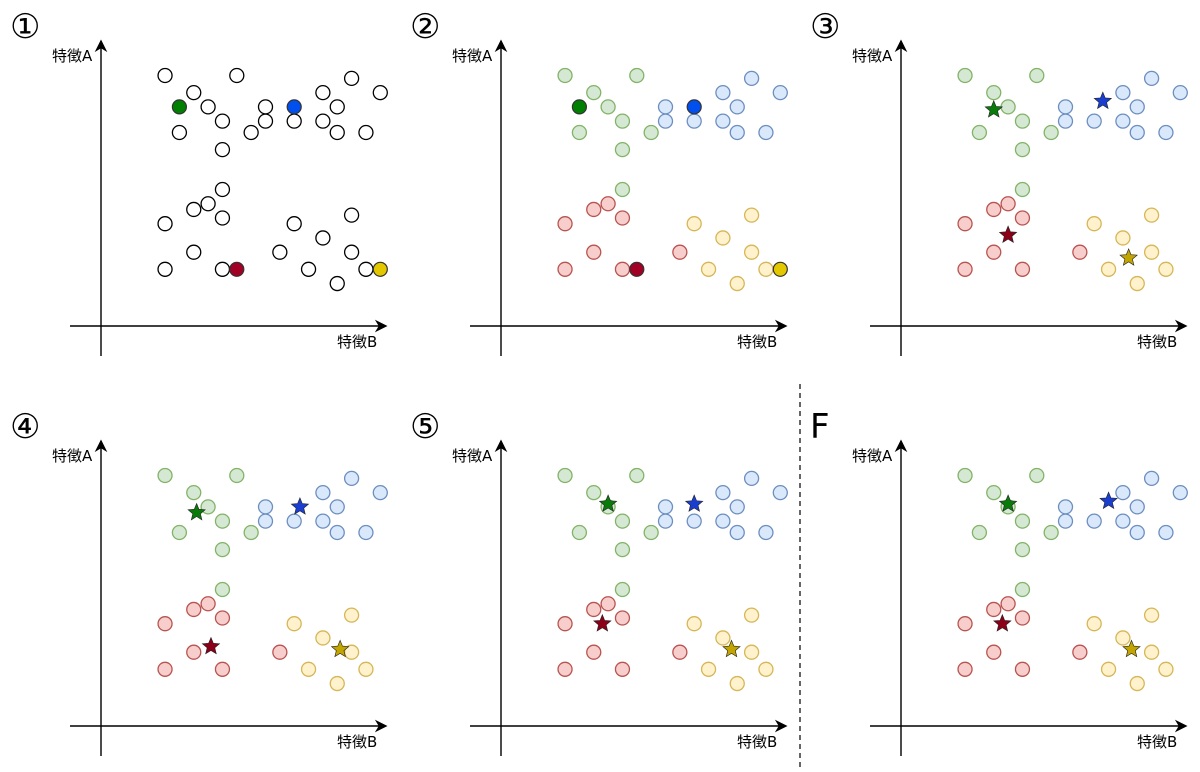  What do you see at coordinates (425, 427) in the screenshot?
I see `step-label: ⑤` at bounding box center [425, 427].